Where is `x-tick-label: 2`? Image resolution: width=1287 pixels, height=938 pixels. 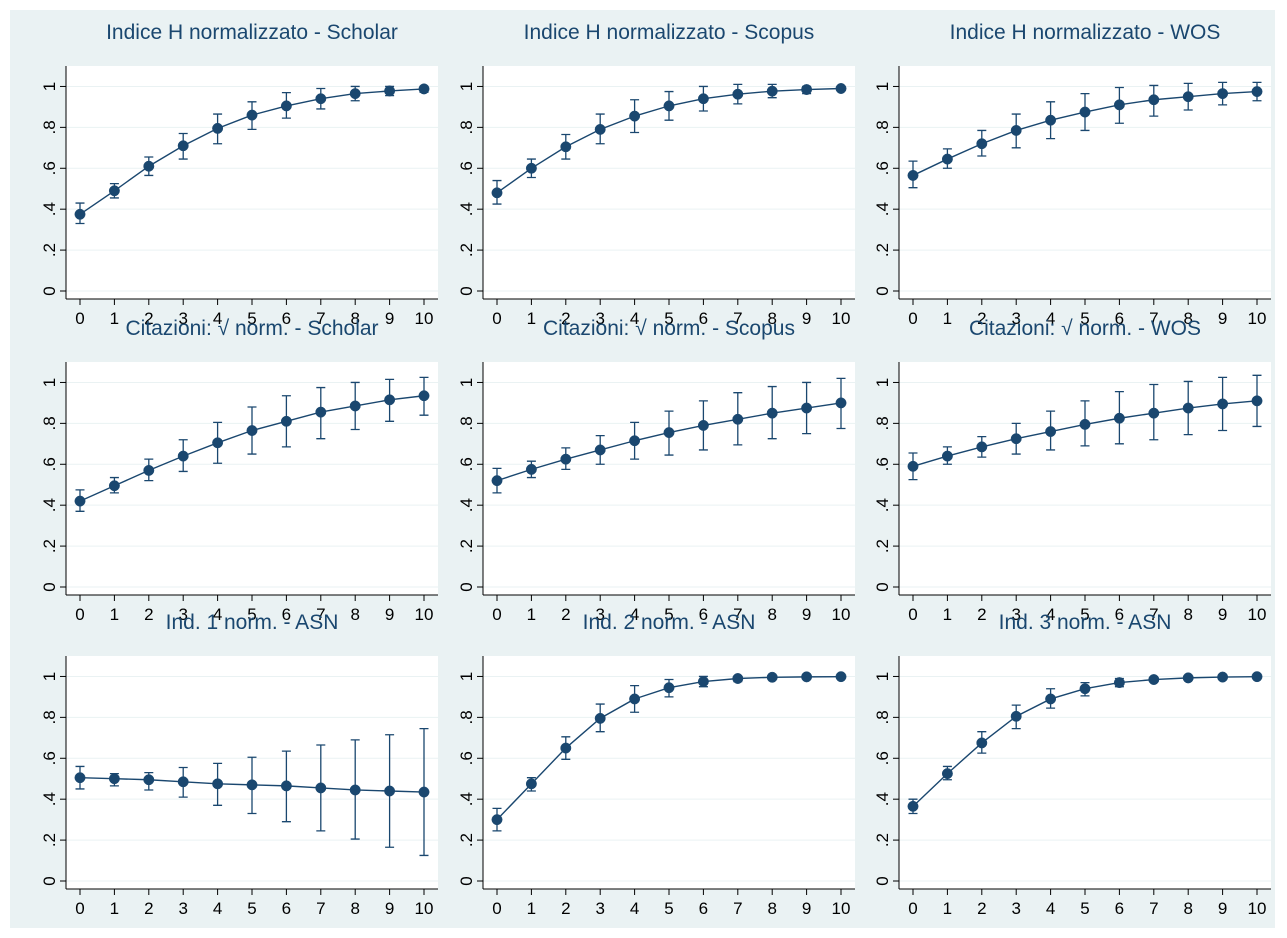 x-tick-label: 2 is located at coordinates (148, 318).